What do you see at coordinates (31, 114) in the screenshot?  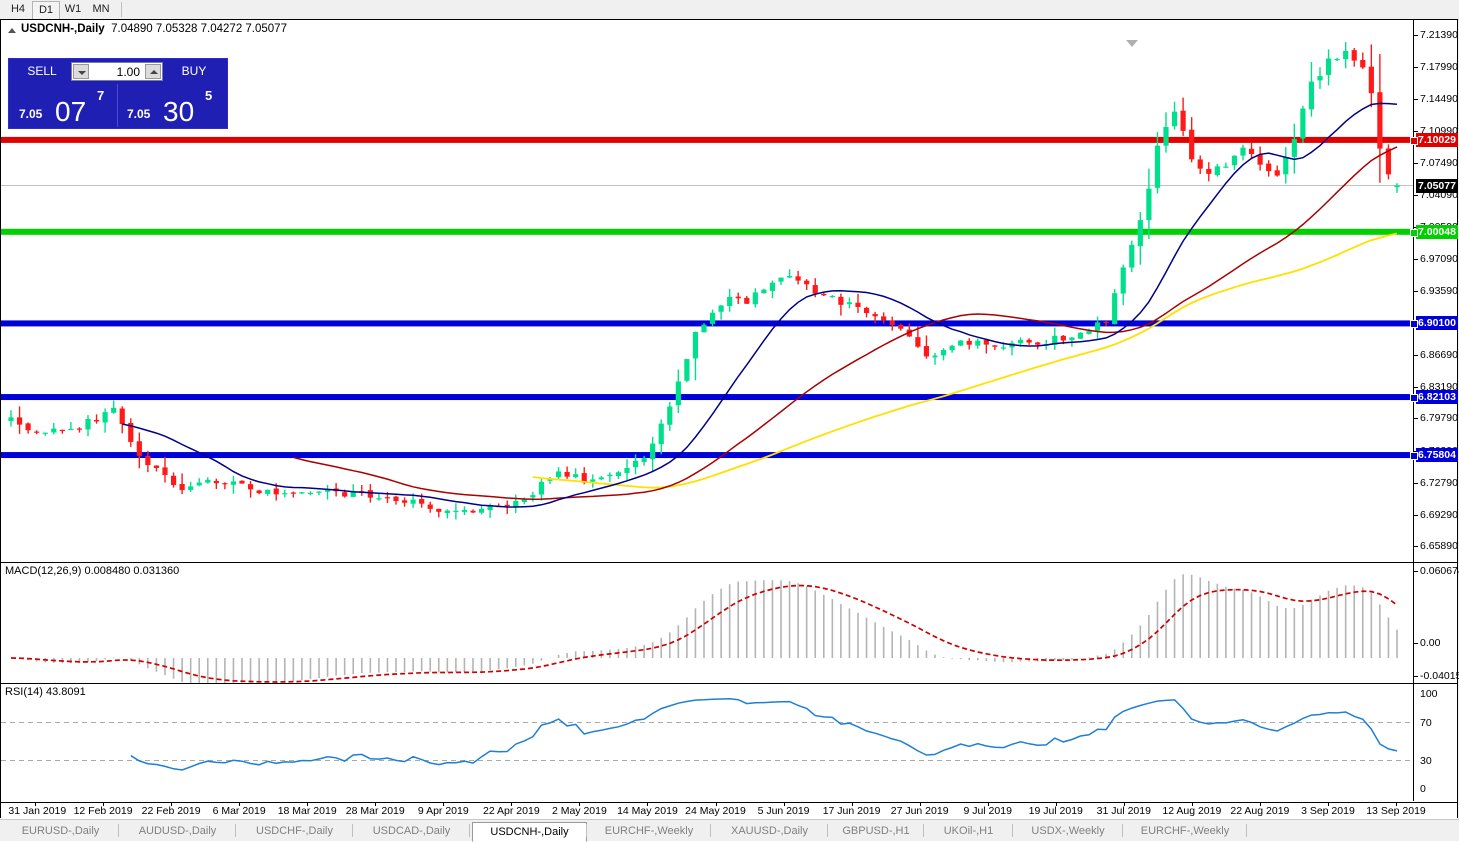 I see `sell-price-prefix: 7.05` at bounding box center [31, 114].